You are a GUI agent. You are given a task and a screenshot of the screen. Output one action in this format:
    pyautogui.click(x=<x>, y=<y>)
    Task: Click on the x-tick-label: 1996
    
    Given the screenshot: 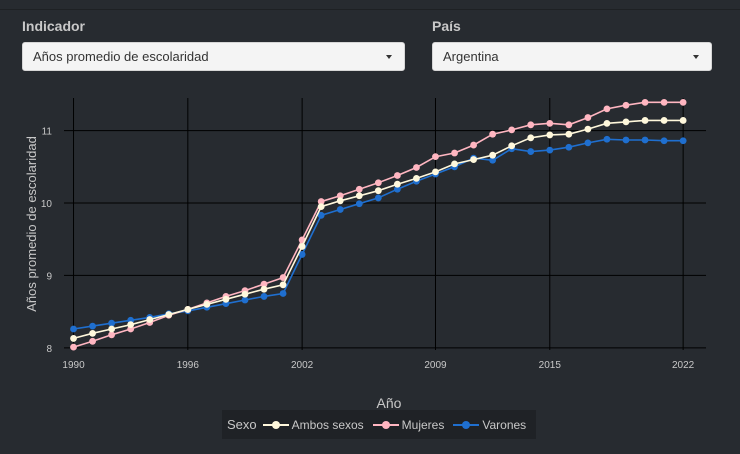 What is the action you would take?
    pyautogui.click(x=188, y=365)
    